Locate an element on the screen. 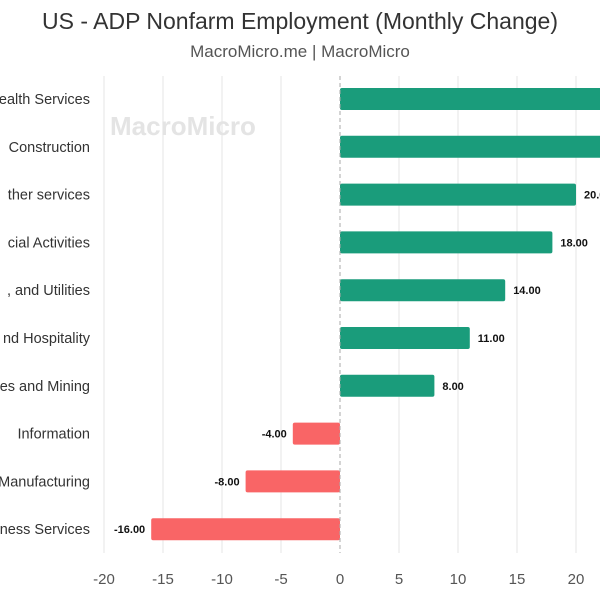 The height and width of the screenshot is (600, 600). category-label: ness Services is located at coordinates (45, 530).